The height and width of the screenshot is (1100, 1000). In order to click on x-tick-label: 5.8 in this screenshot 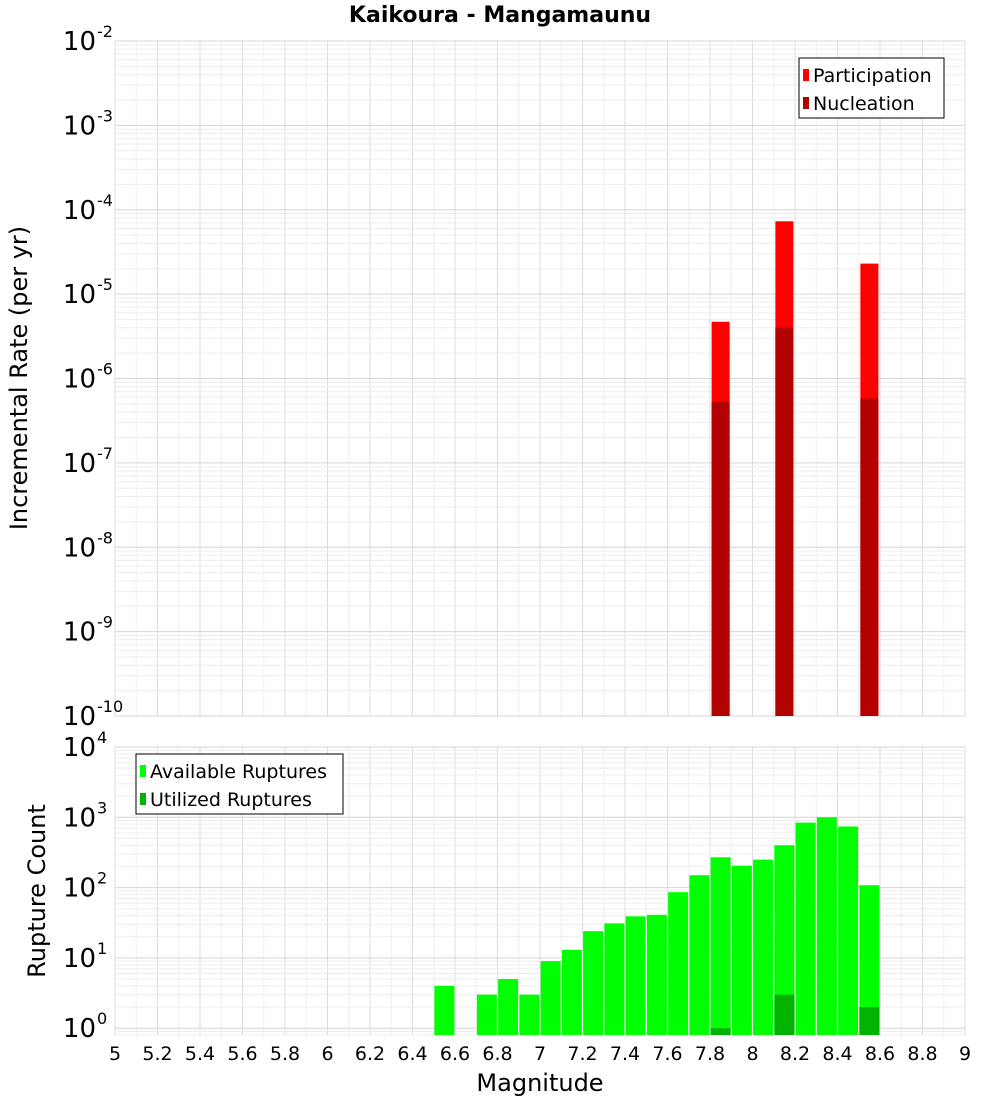, I will do `click(285, 1054)`.